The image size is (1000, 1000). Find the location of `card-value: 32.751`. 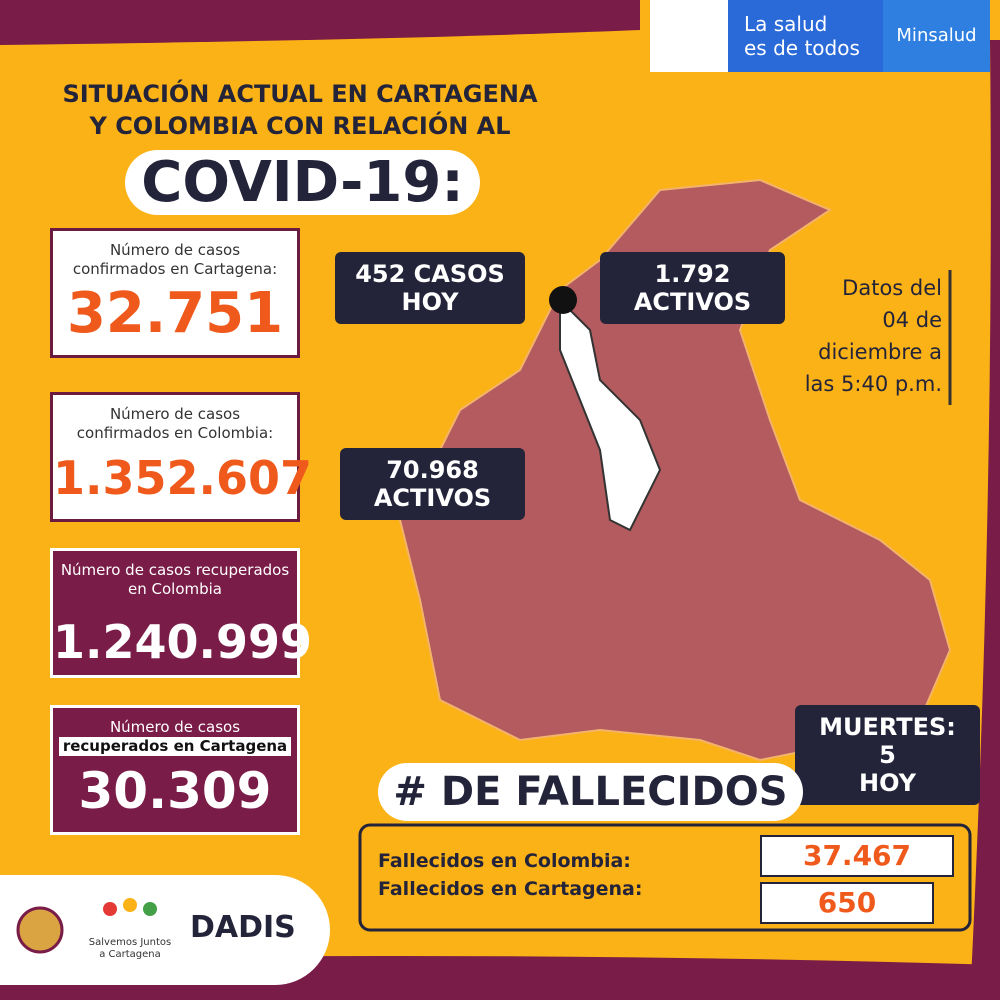

card-value: 32.751 is located at coordinates (175, 313).